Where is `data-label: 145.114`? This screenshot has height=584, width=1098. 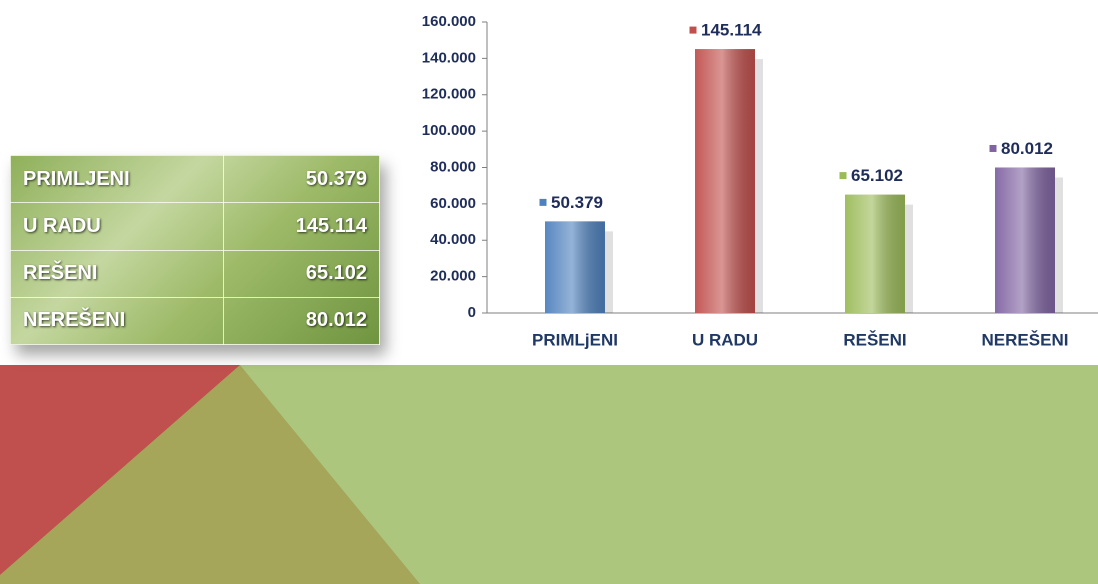
data-label: 145.114 is located at coordinates (731, 30).